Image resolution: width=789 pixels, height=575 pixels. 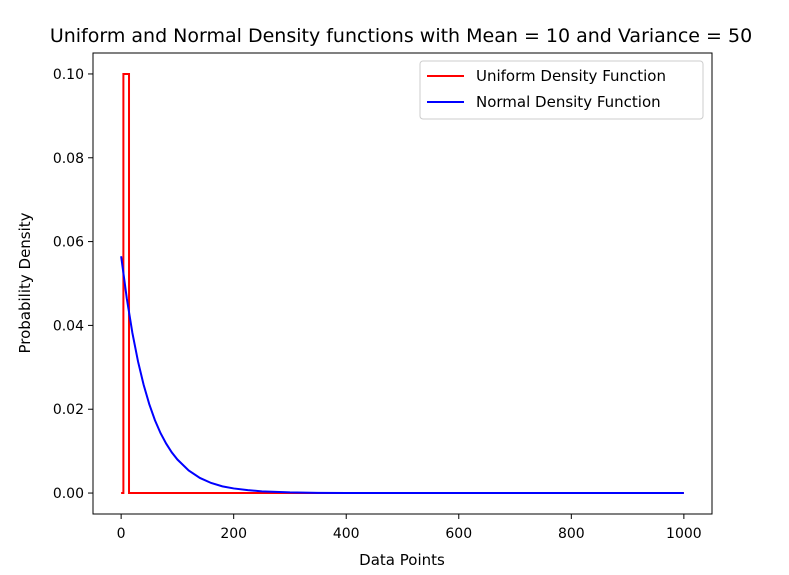 What do you see at coordinates (25, 282) in the screenshot?
I see `y-axis-label: Probability Density` at bounding box center [25, 282].